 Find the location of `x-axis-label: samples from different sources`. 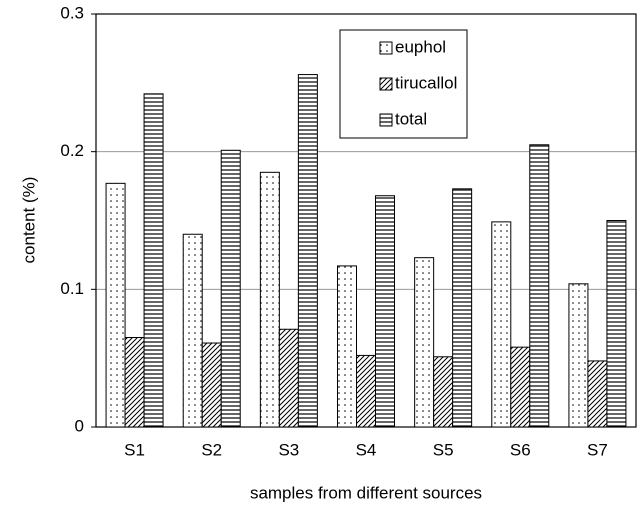

x-axis-label: samples from different sources is located at coordinates (366, 492).